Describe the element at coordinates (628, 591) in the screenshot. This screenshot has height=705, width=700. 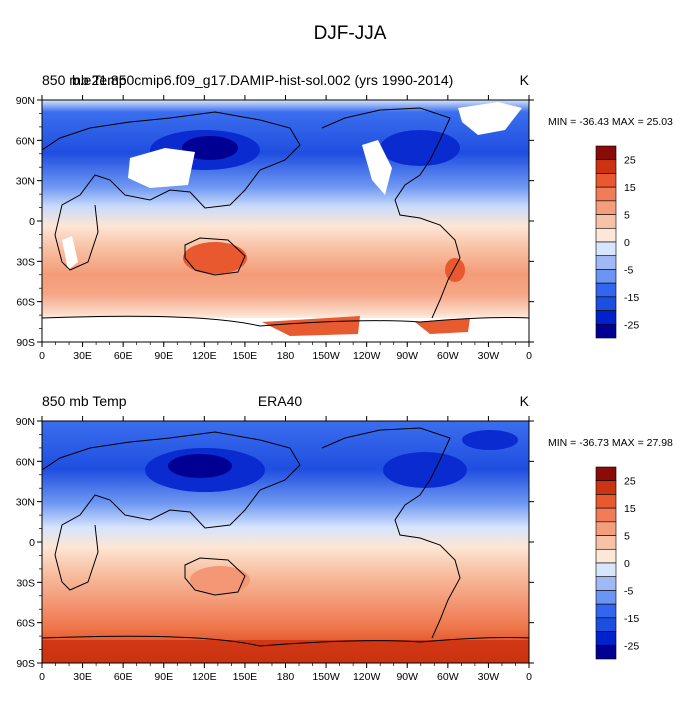
I see `bottom-colorbar-label: -5` at that location.